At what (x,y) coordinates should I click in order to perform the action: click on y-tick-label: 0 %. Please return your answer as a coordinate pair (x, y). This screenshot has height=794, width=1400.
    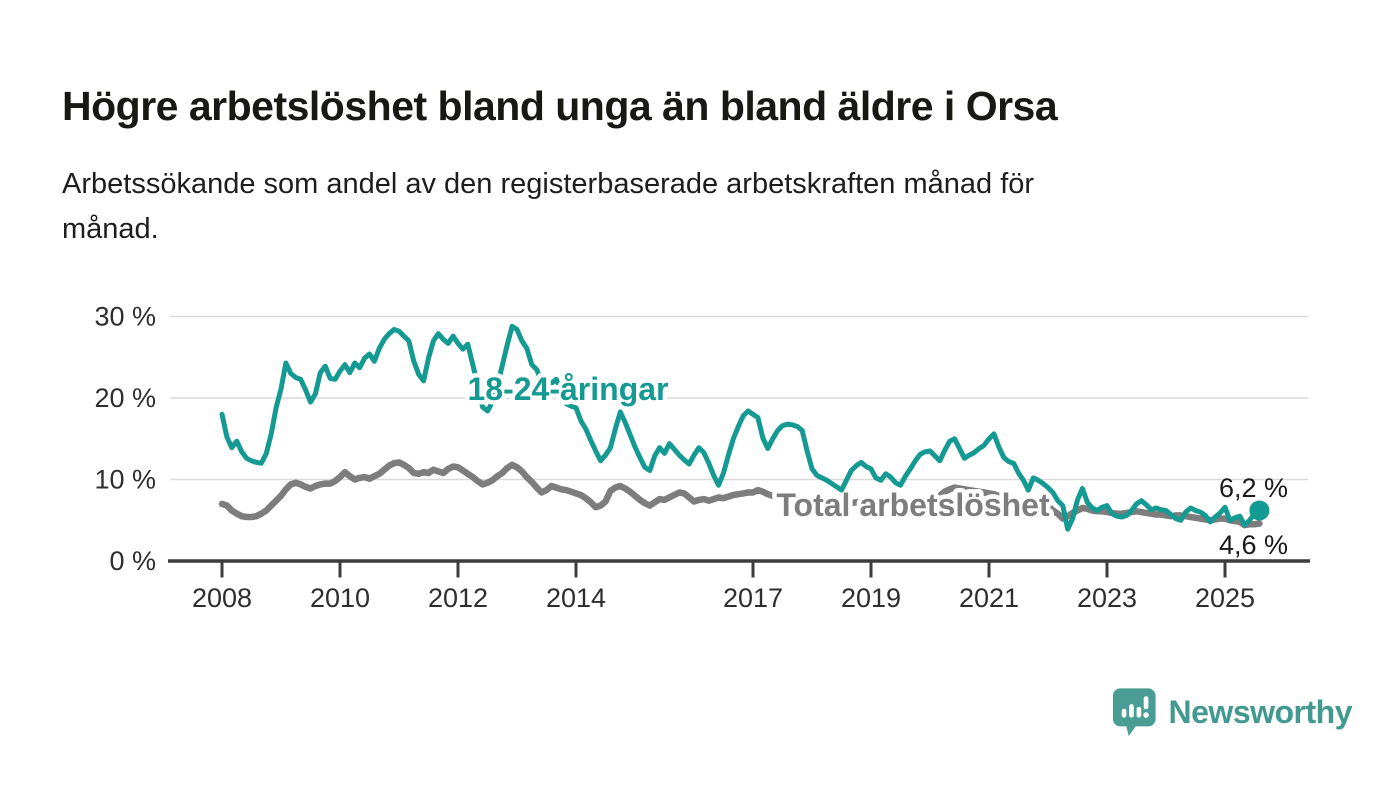
    Looking at the image, I should click on (132, 561).